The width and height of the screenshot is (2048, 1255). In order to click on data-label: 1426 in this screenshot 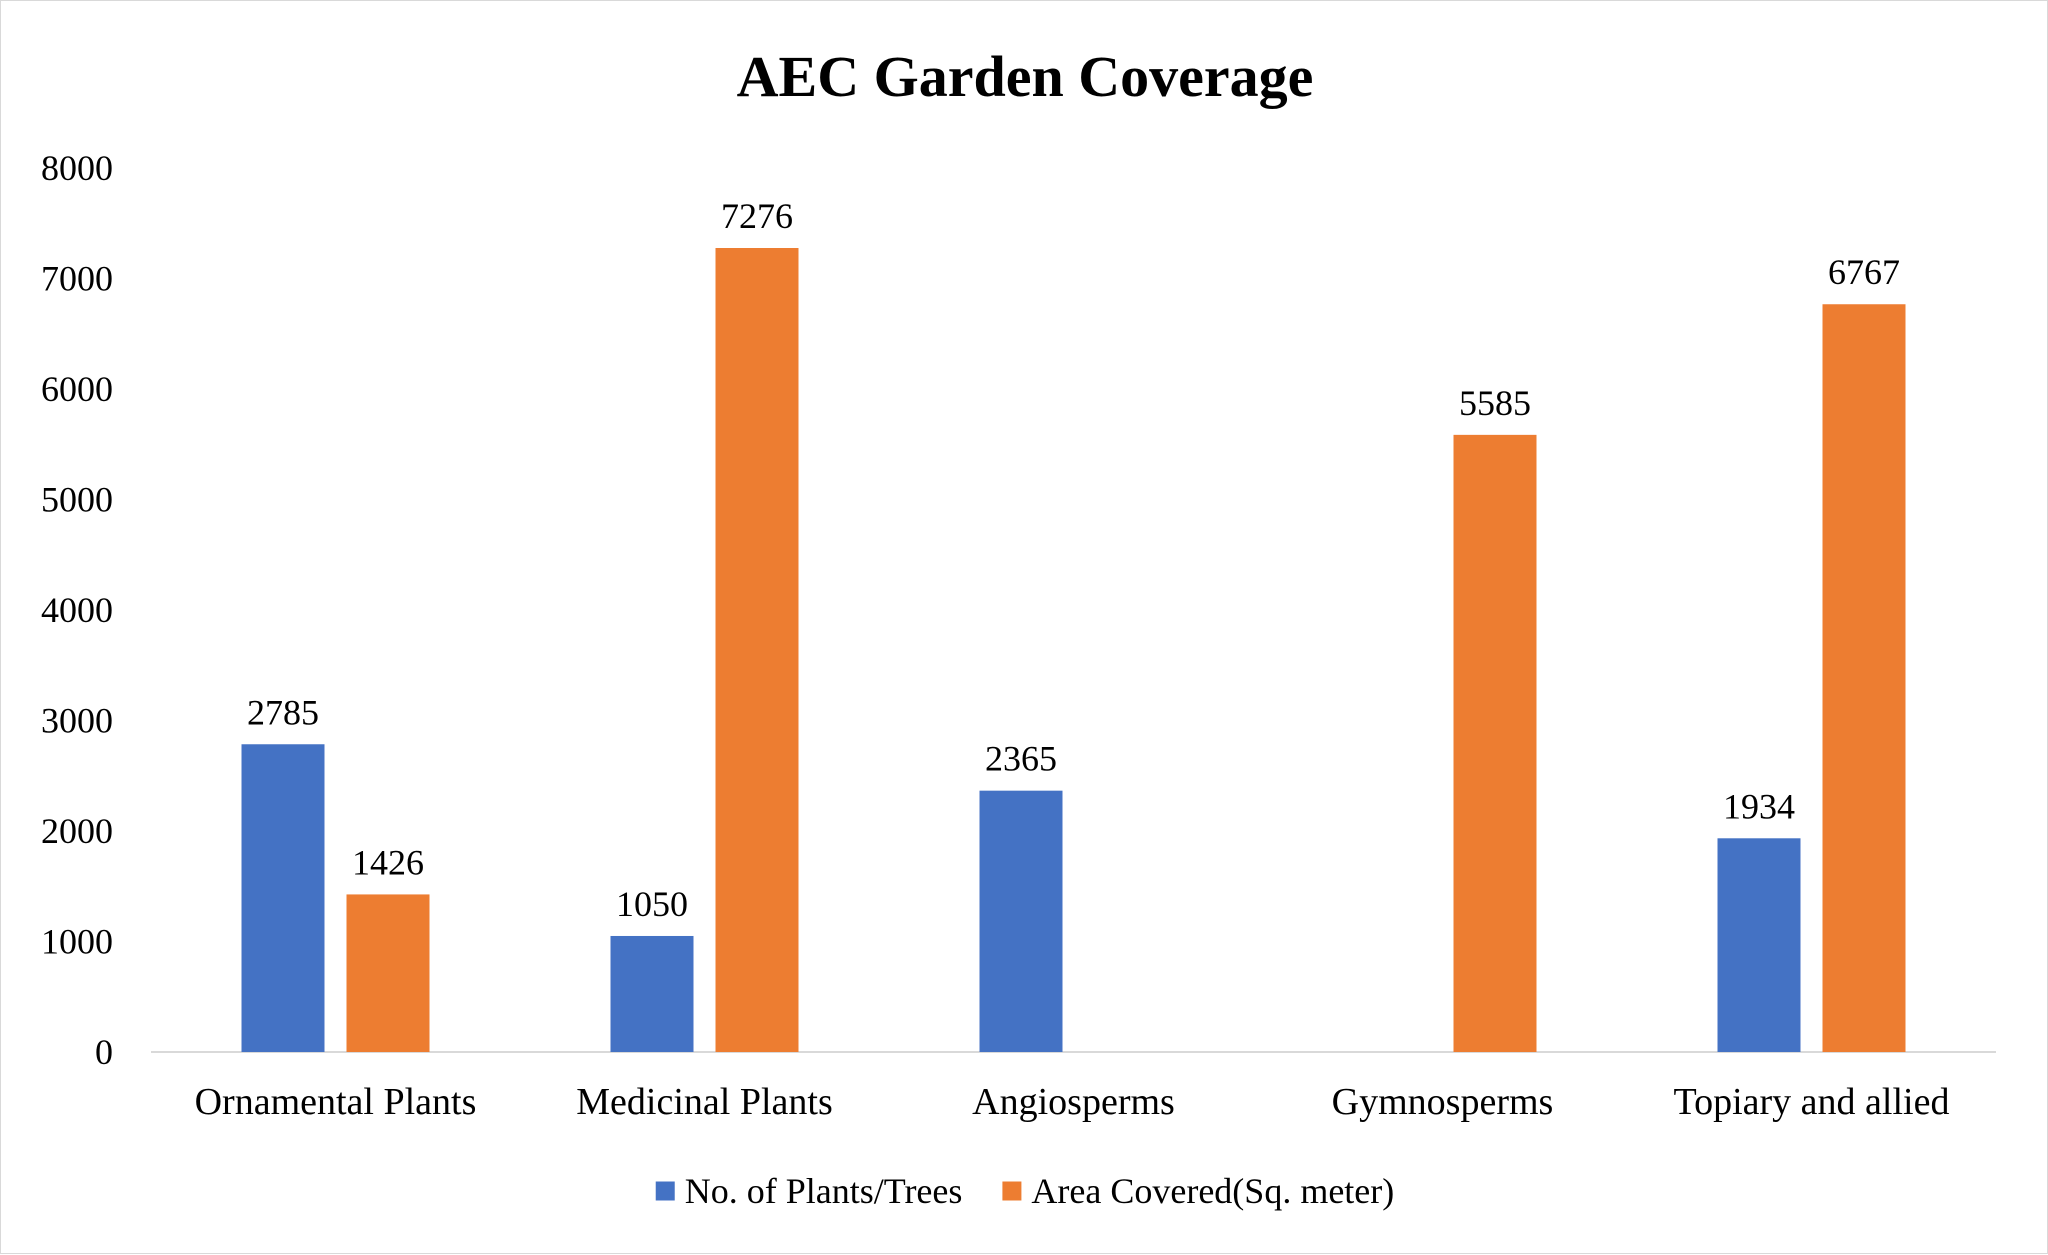, I will do `click(388, 862)`.